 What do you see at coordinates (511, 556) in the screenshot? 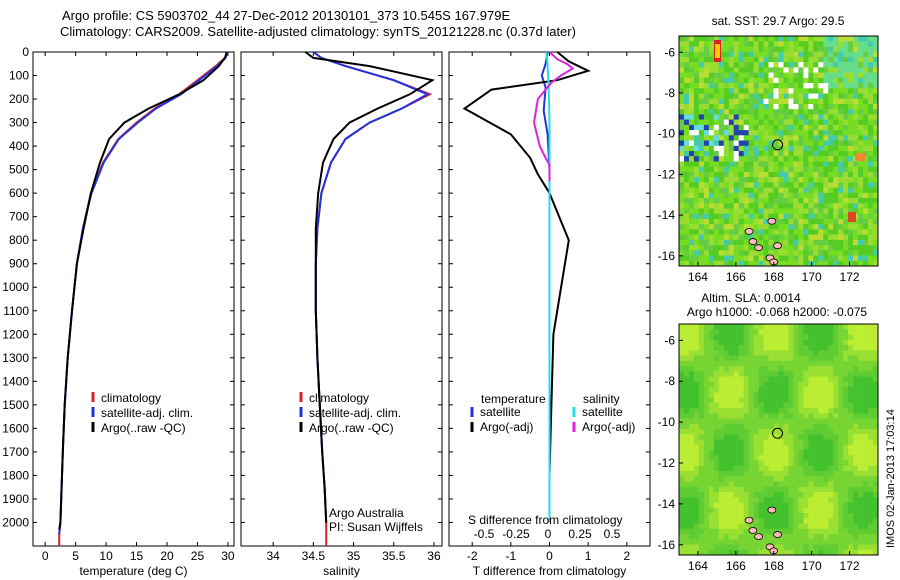
I see `x-tick-label: -1` at bounding box center [511, 556].